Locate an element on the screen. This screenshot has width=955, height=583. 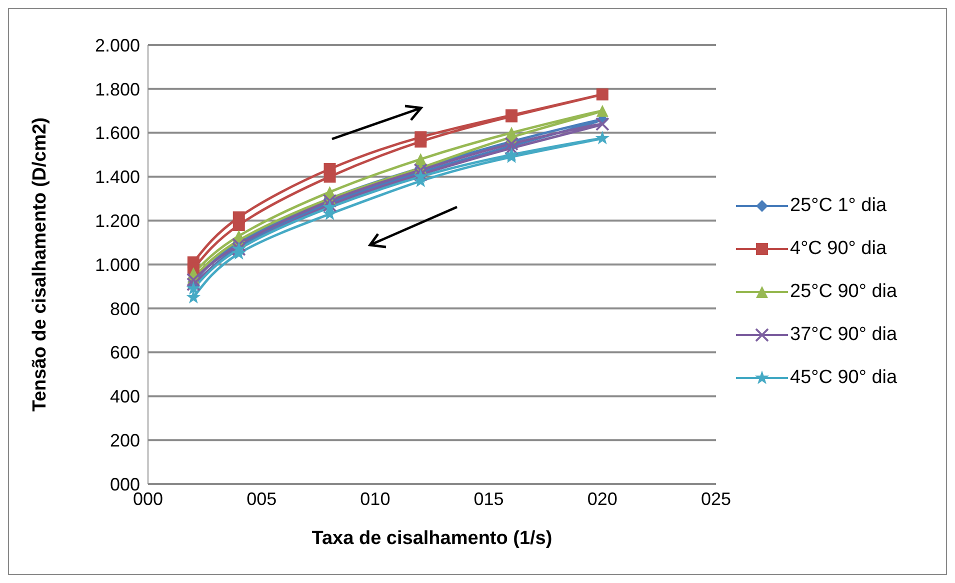
x-tick-label: 005 is located at coordinates (261, 498).